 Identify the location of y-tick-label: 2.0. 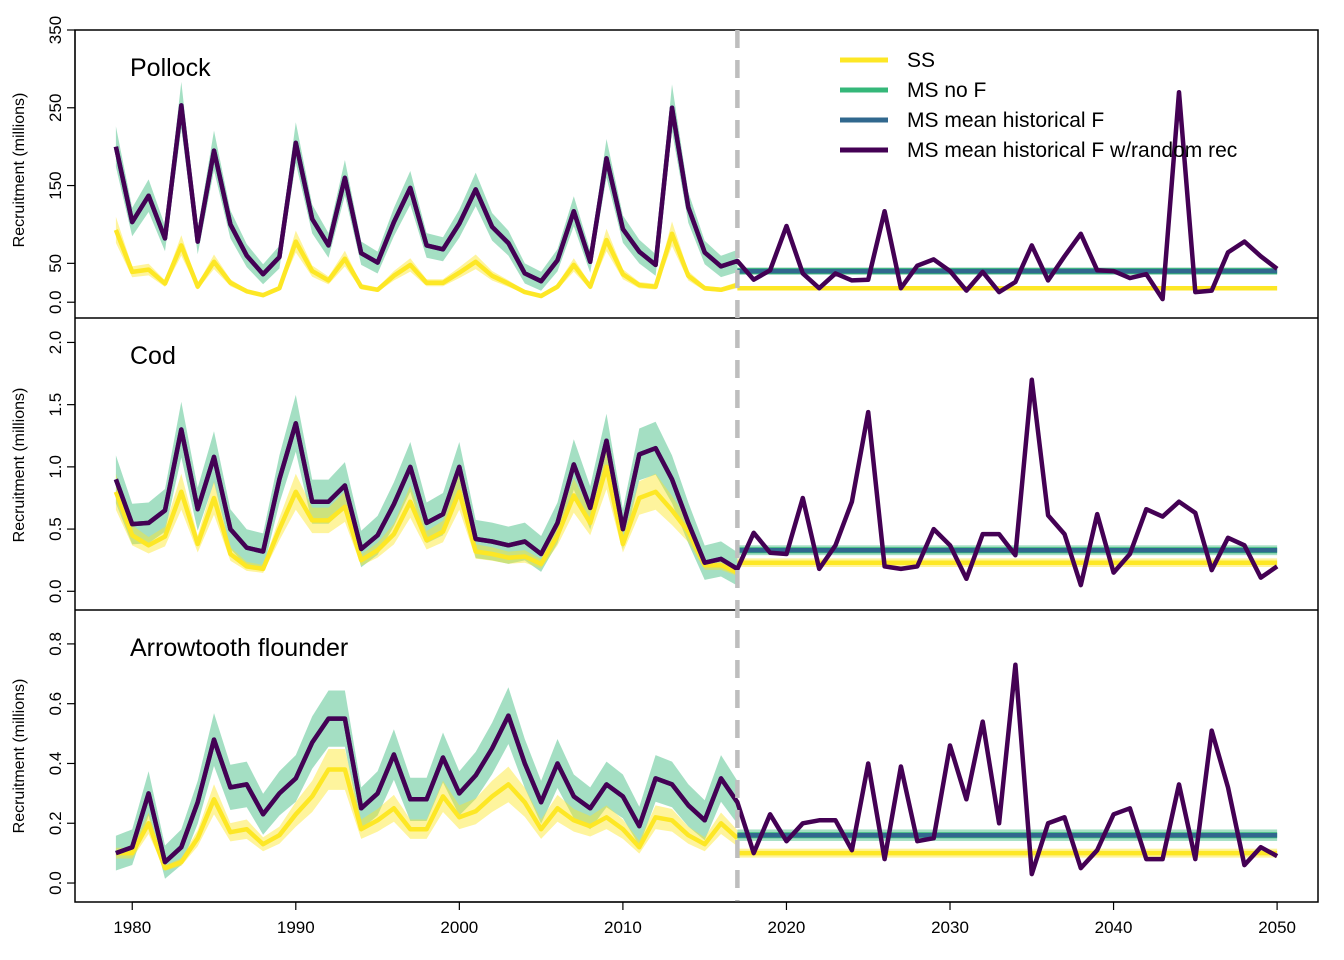
(55, 343).